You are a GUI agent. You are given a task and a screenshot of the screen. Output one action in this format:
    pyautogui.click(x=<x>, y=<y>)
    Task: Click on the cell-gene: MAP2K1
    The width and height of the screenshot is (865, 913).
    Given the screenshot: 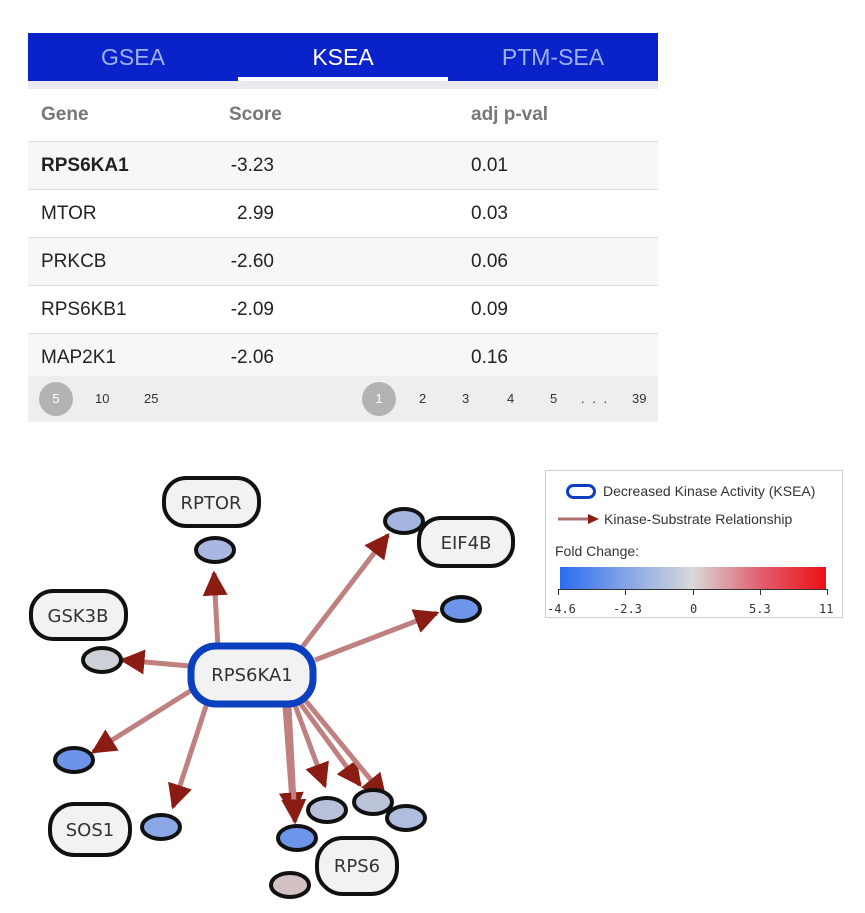 What is the action you would take?
    pyautogui.click(x=78, y=357)
    